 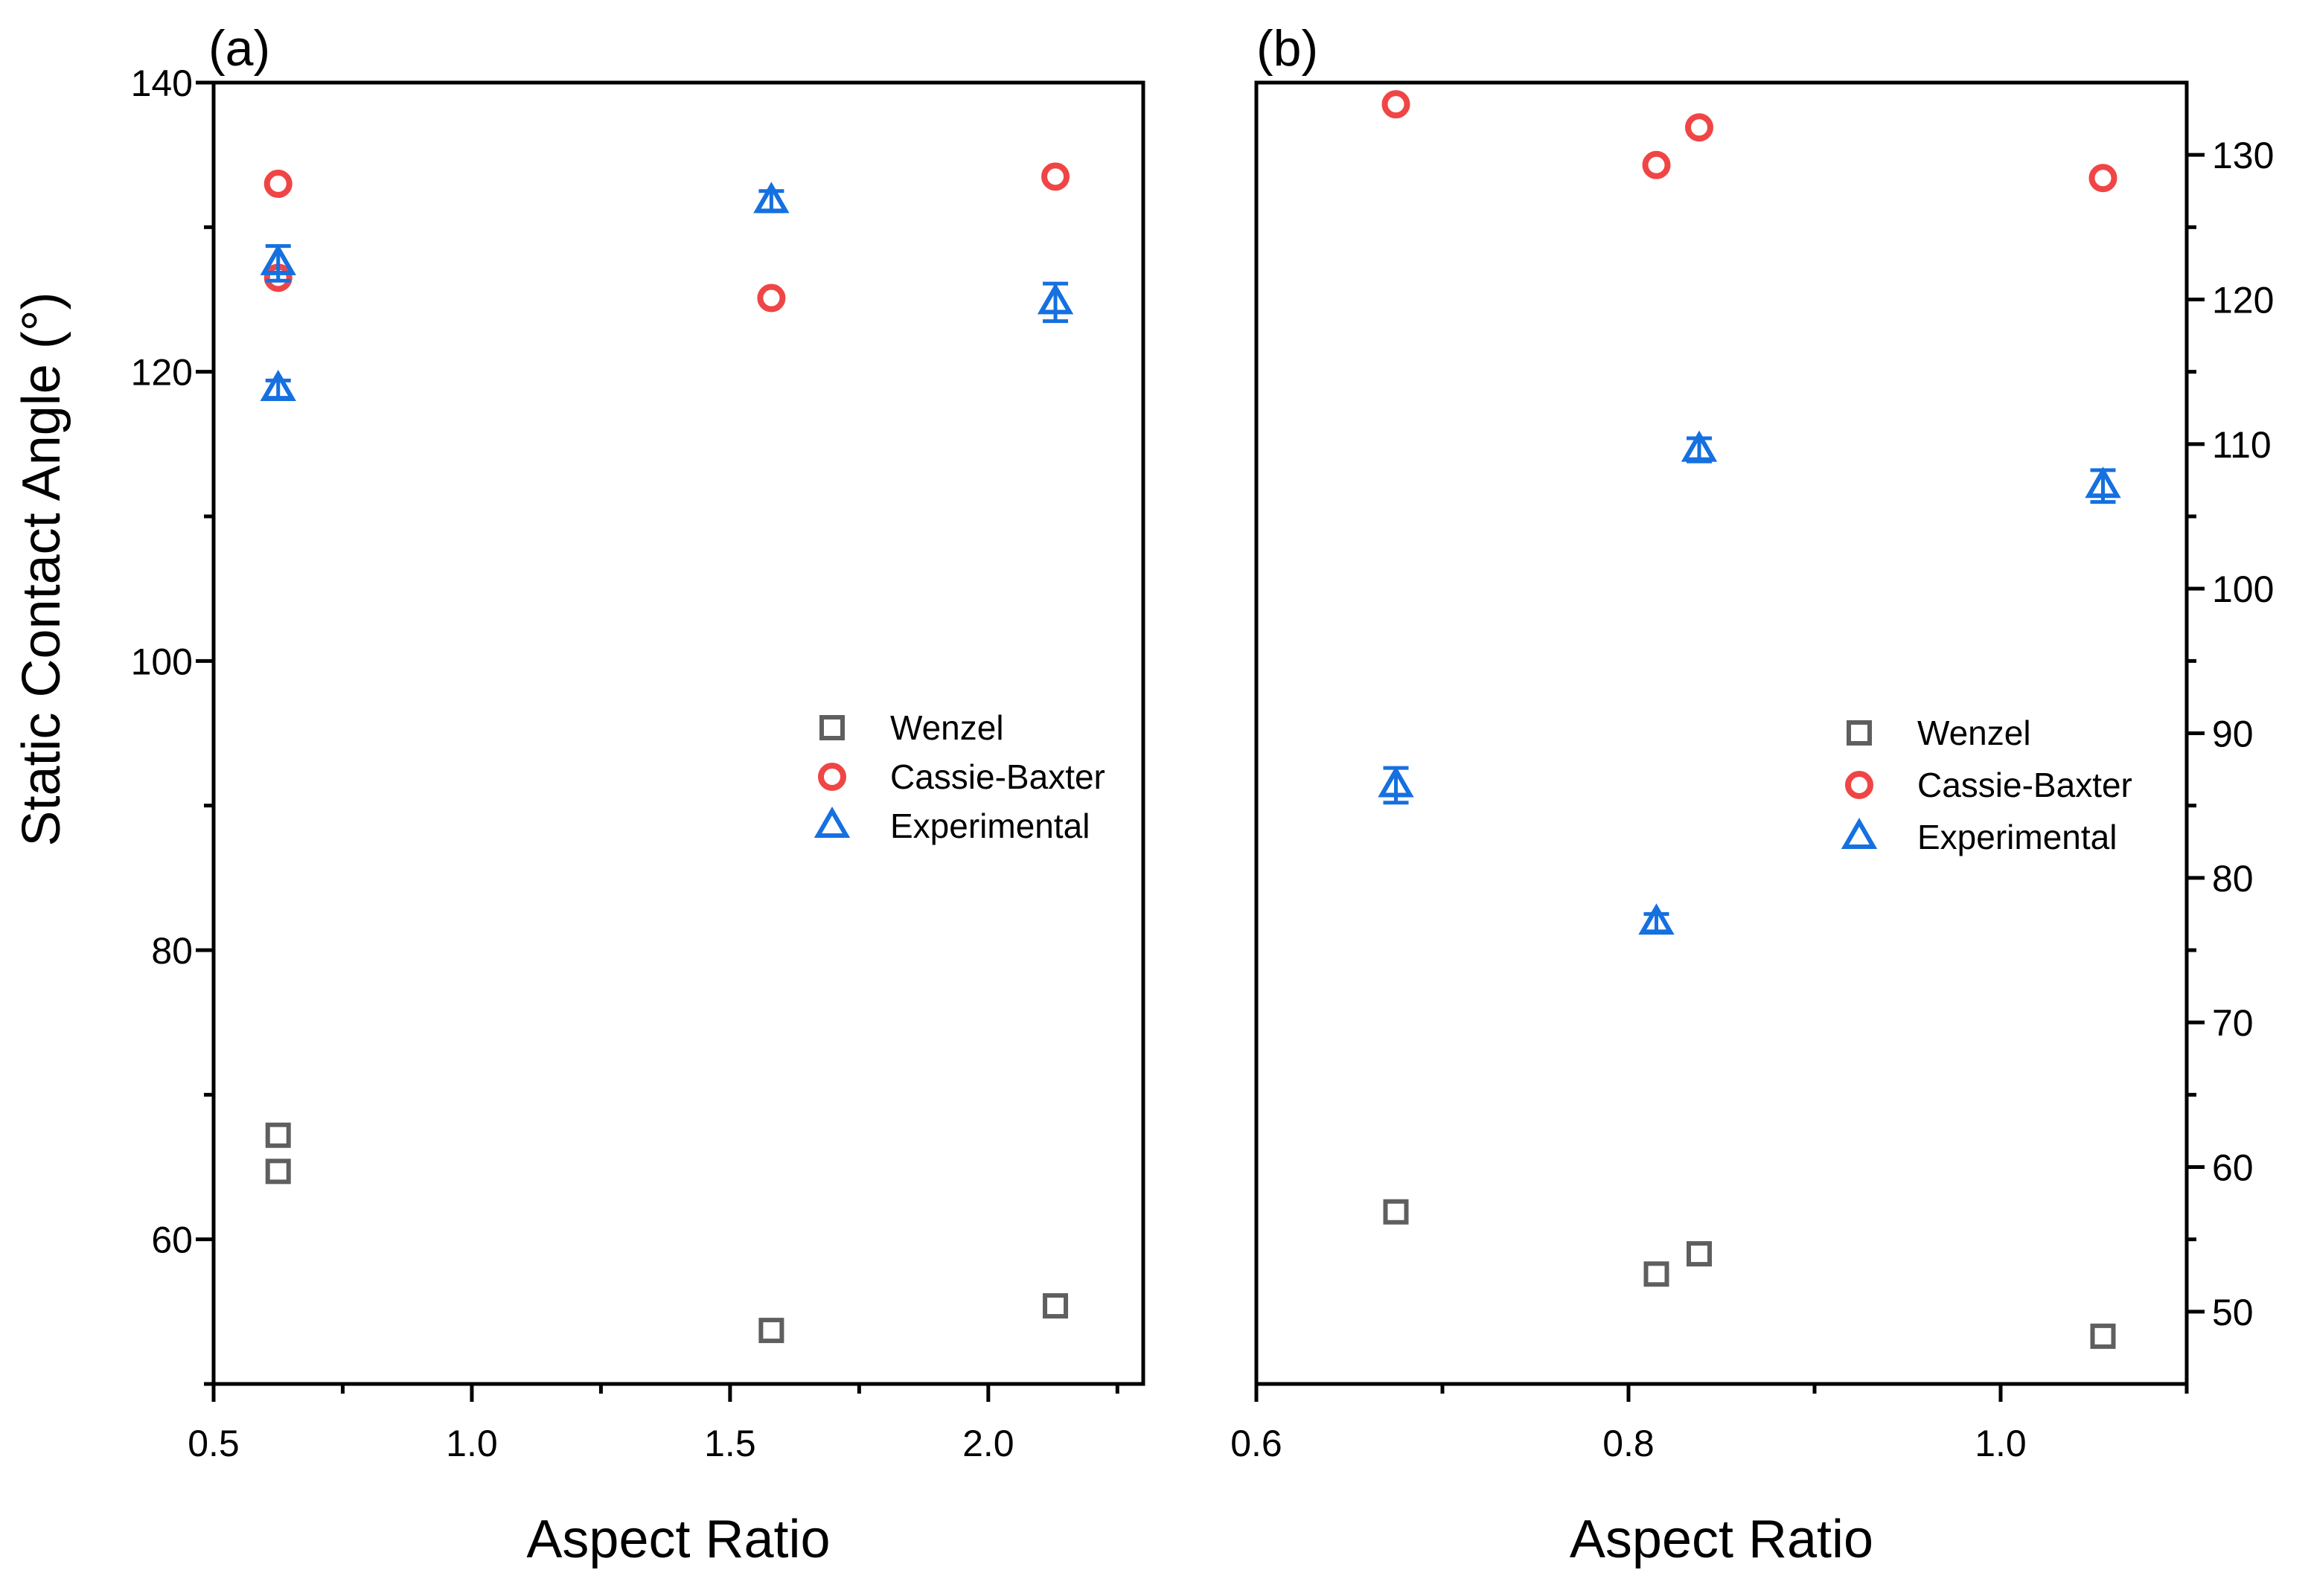 I want to click on p1-panel-label: (b), so click(x=1287, y=48).